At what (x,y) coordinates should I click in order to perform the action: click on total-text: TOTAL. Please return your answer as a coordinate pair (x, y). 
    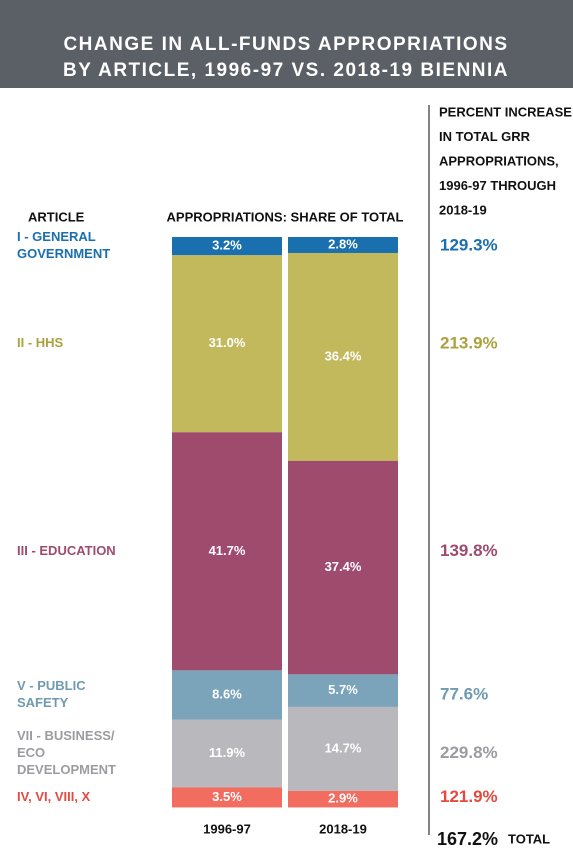
    Looking at the image, I should click on (529, 838).